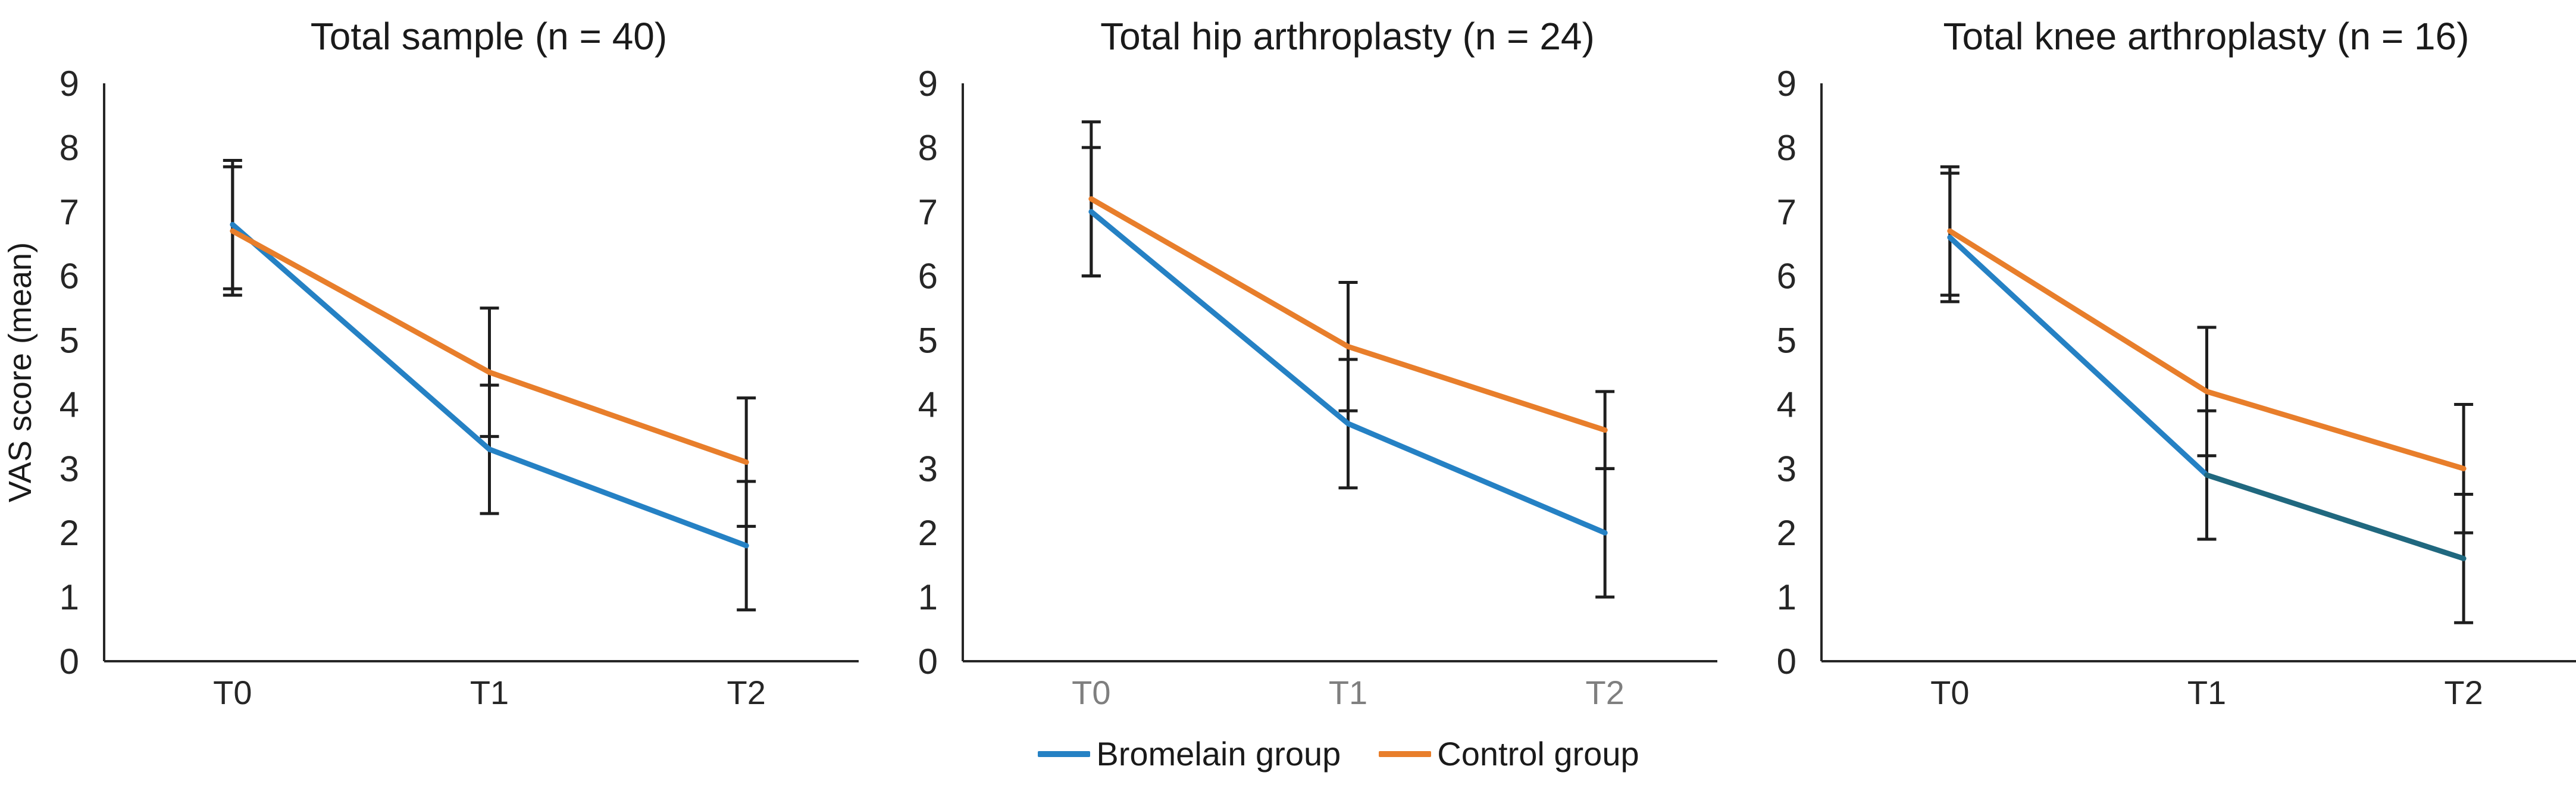 The height and width of the screenshot is (788, 2576). Describe the element at coordinates (489, 37) in the screenshot. I see `chart-title-total-sample: Total sample (n = 40)` at that location.